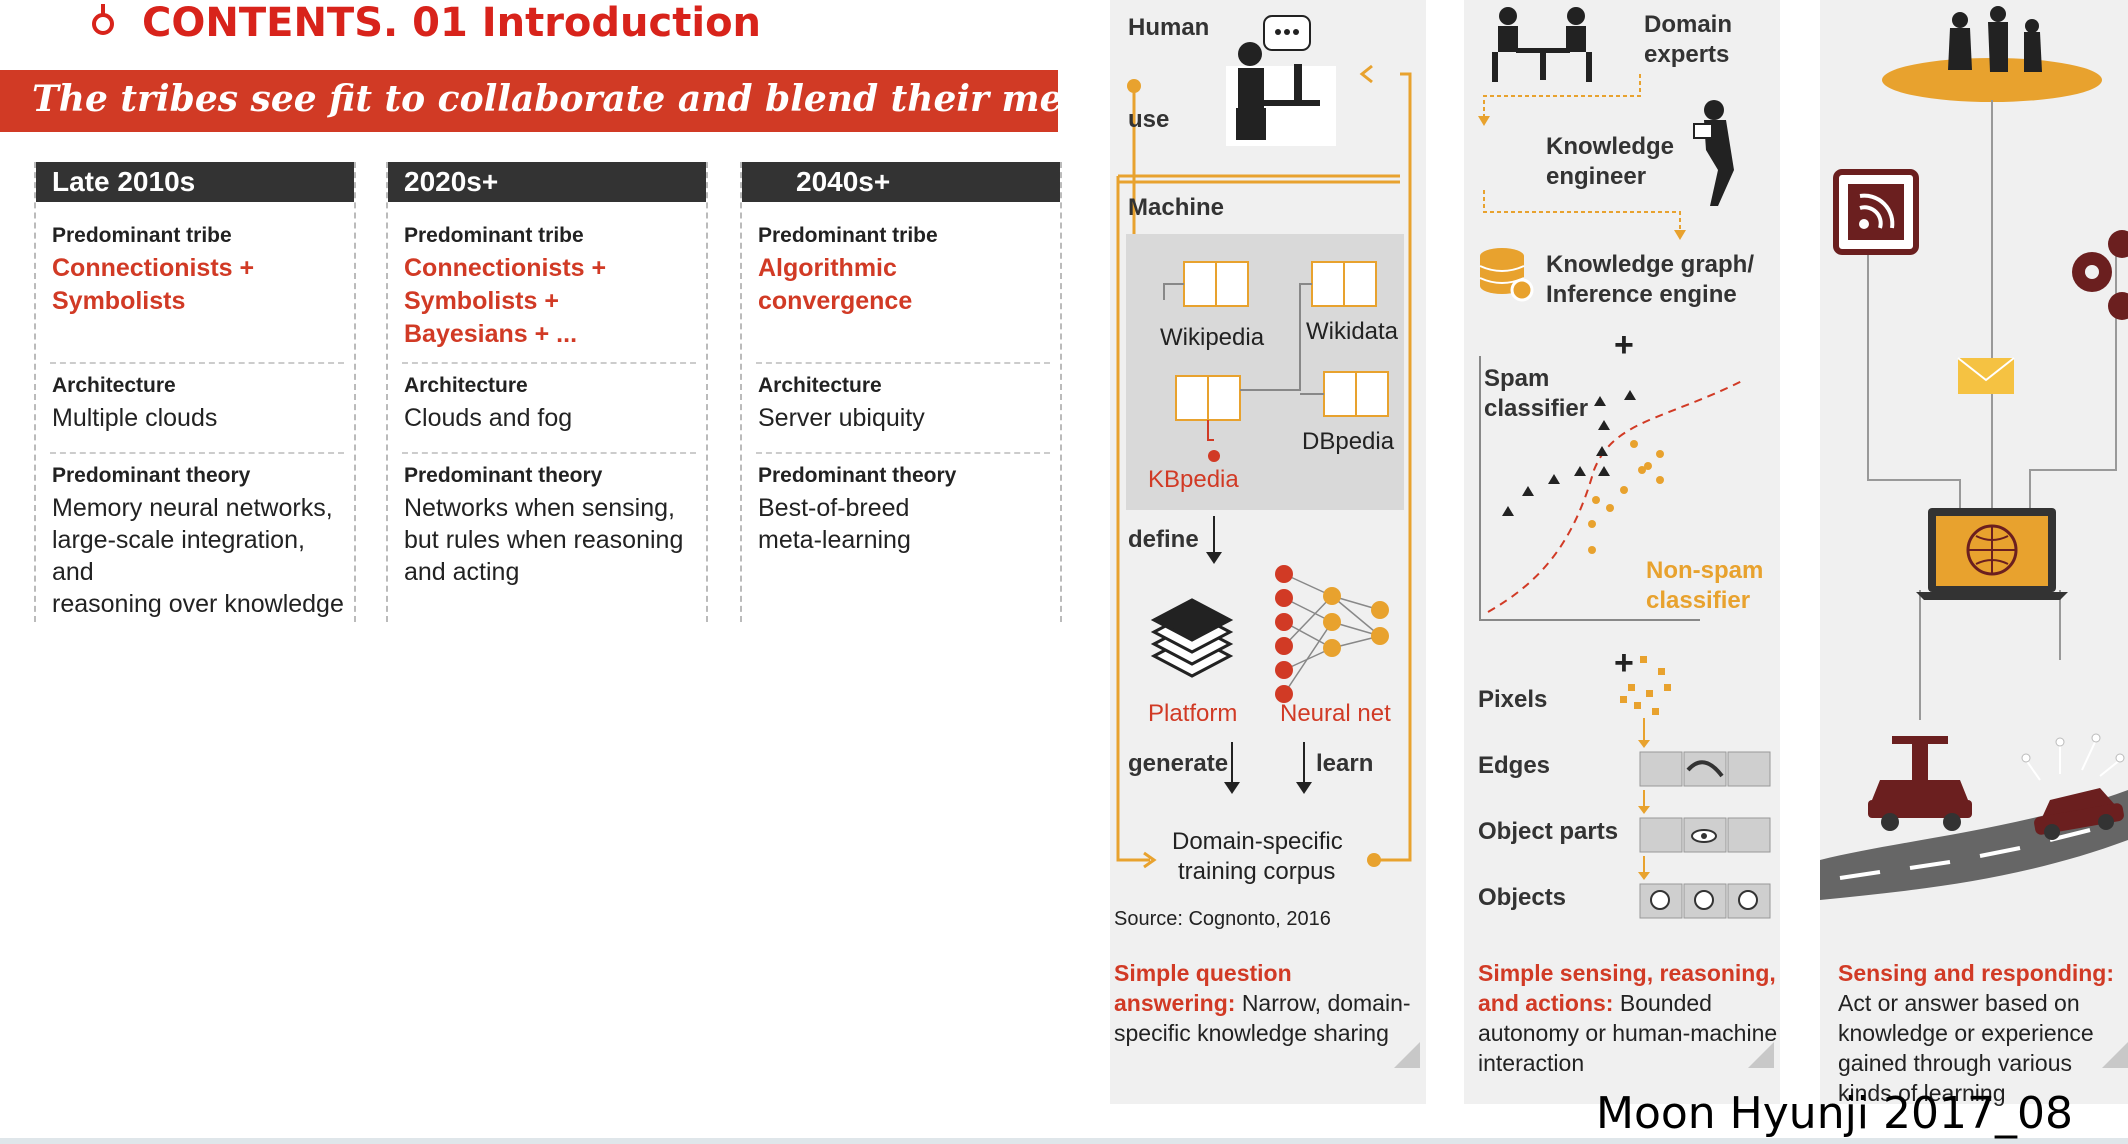 This screenshot has height=1144, width=2128. Describe the element at coordinates (1705, 835) in the screenshot. I see `feature-tiles` at that location.